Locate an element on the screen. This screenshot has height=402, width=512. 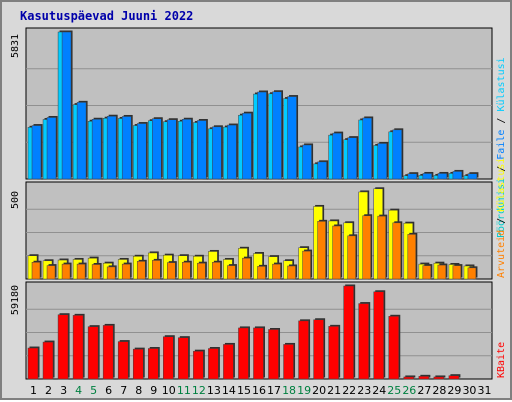
x-tick-label: 28 is located at coordinates (439, 390).